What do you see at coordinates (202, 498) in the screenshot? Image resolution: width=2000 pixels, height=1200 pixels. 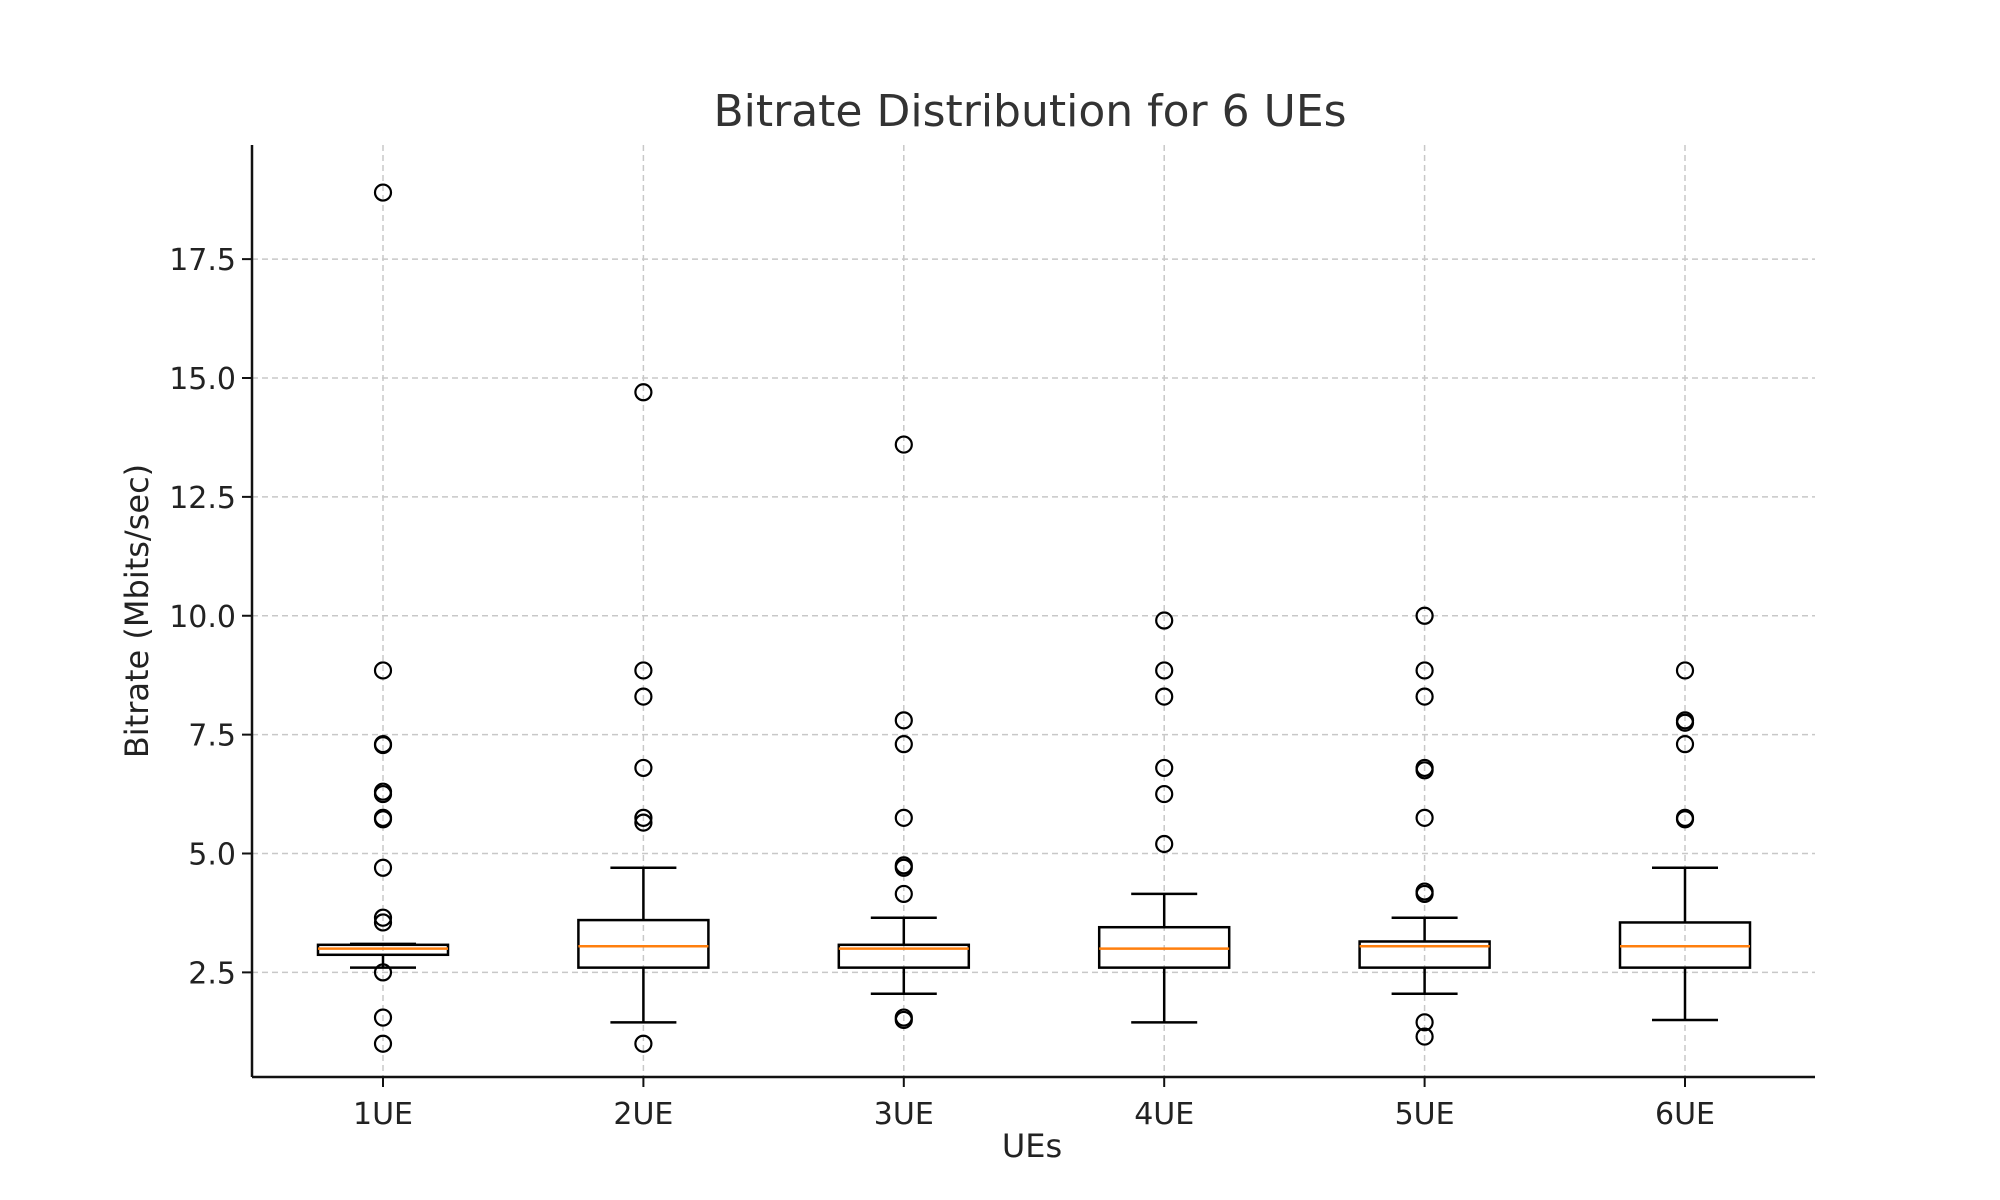 I see `y-tick-label: 12.5` at bounding box center [202, 498].